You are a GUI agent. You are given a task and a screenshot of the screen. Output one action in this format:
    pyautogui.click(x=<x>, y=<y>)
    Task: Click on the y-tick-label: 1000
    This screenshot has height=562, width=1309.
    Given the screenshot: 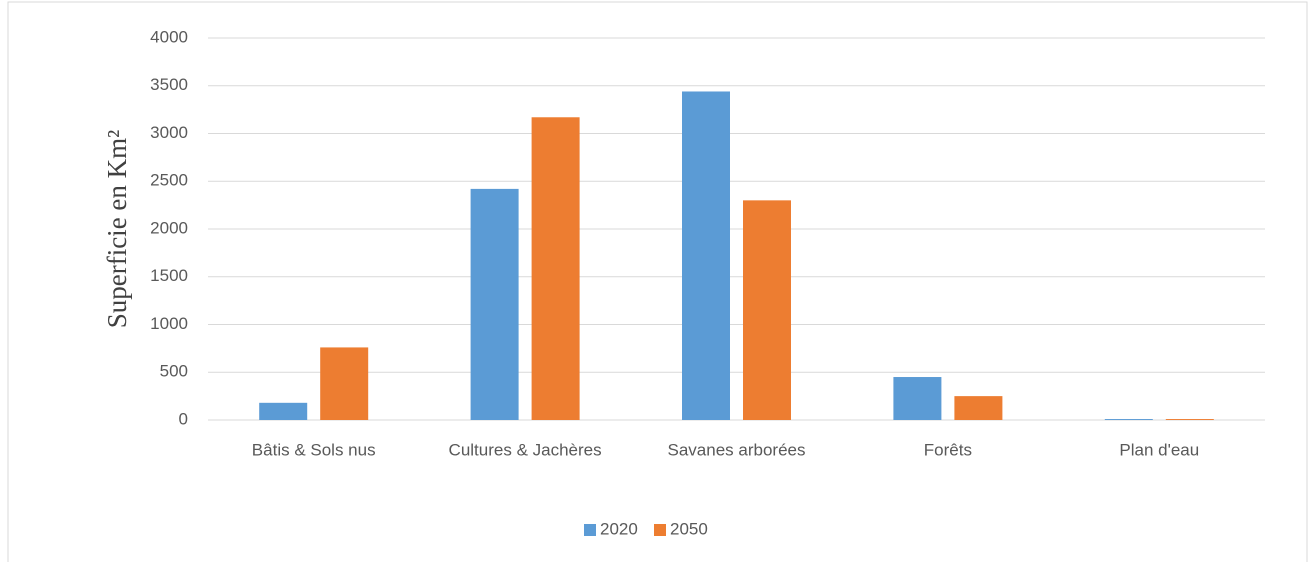 What is the action you would take?
    pyautogui.click(x=169, y=323)
    